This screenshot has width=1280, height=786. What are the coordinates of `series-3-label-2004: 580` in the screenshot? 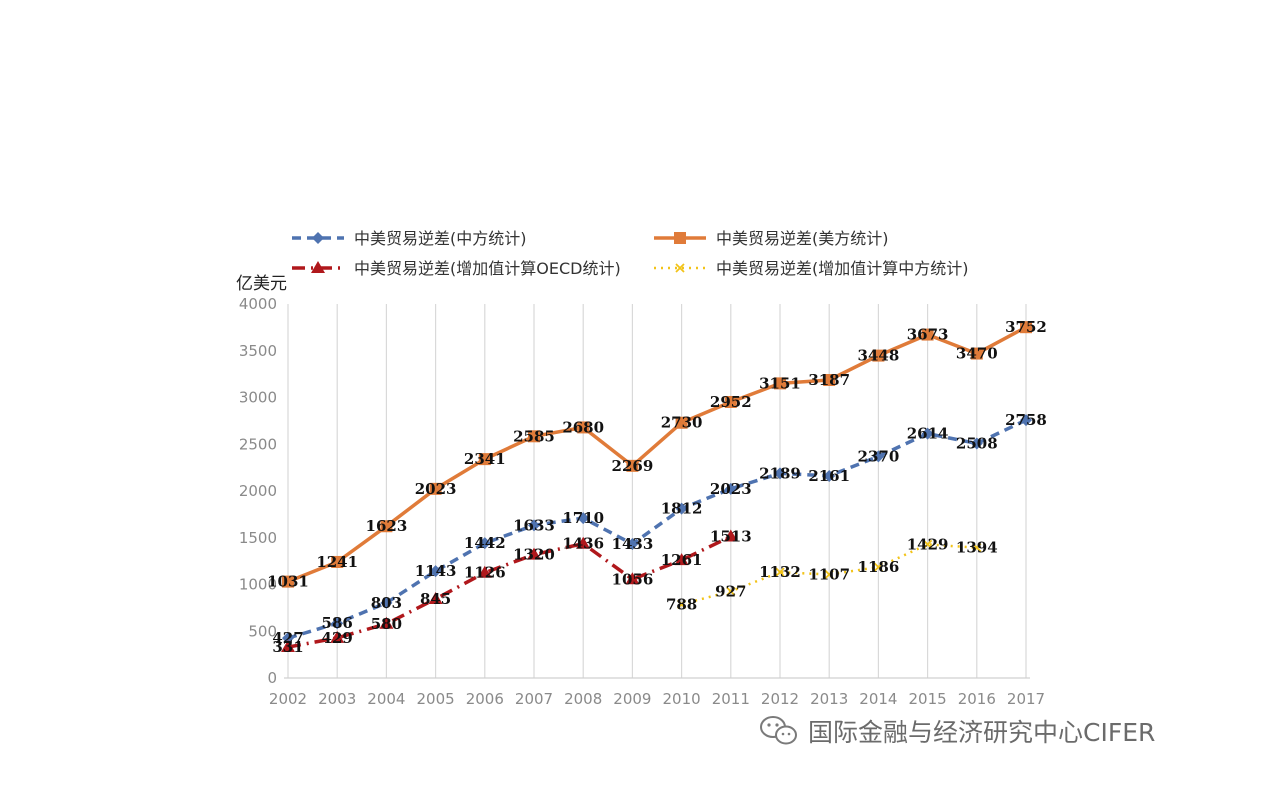 It's located at (386, 624).